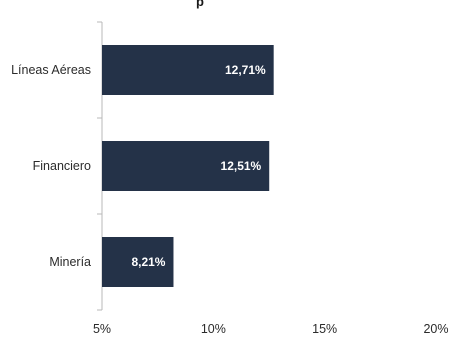 Image resolution: width=451 pixels, height=339 pixels. Describe the element at coordinates (70, 262) in the screenshot. I see `category-label: Minería` at that location.